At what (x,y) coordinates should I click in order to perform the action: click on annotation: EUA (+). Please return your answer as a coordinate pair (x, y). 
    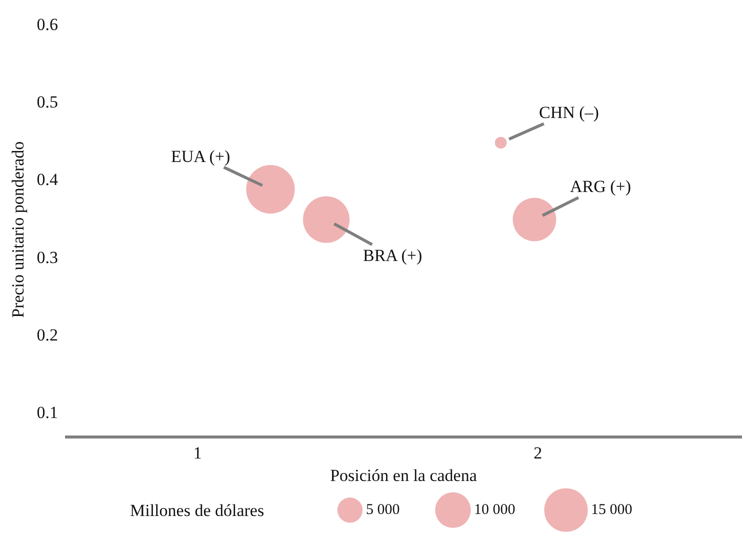
    Looking at the image, I should click on (200, 156).